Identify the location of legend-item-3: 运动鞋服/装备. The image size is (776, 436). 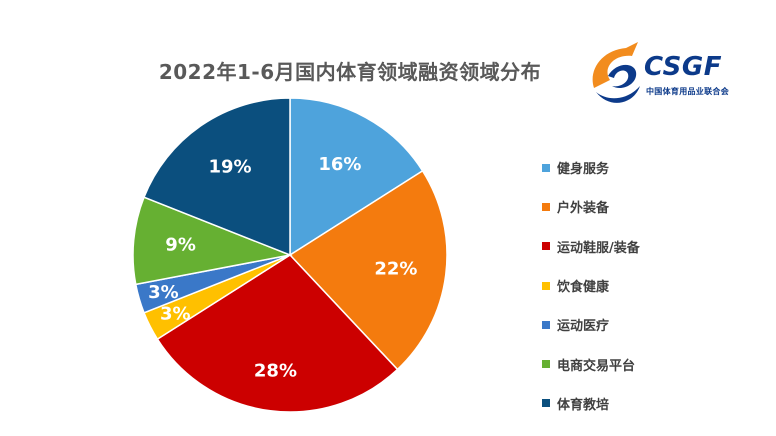
(591, 246).